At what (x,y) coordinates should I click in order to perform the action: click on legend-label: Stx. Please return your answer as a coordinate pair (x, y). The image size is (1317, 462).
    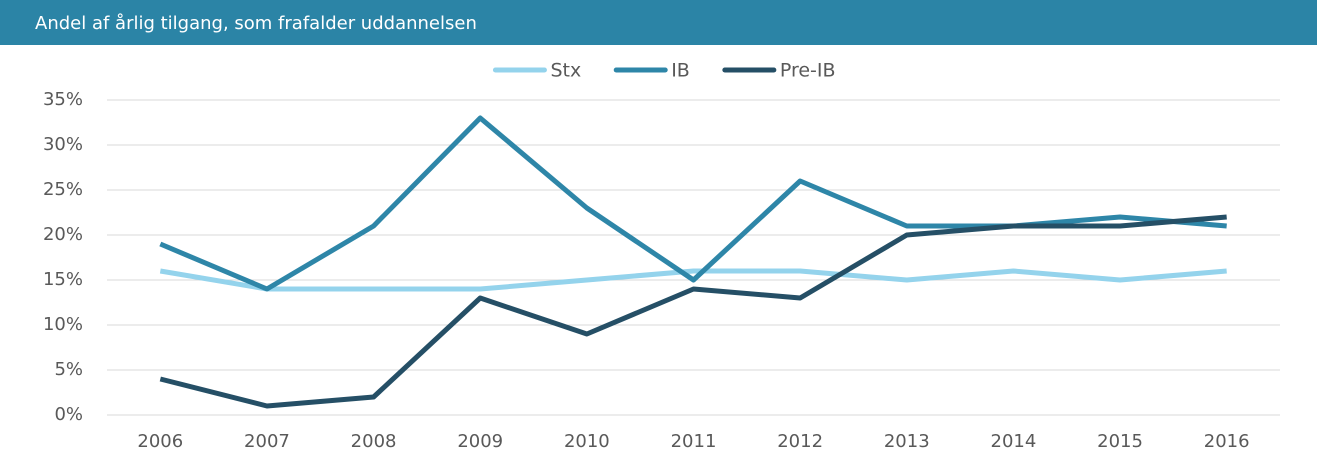
    Looking at the image, I should click on (565, 71).